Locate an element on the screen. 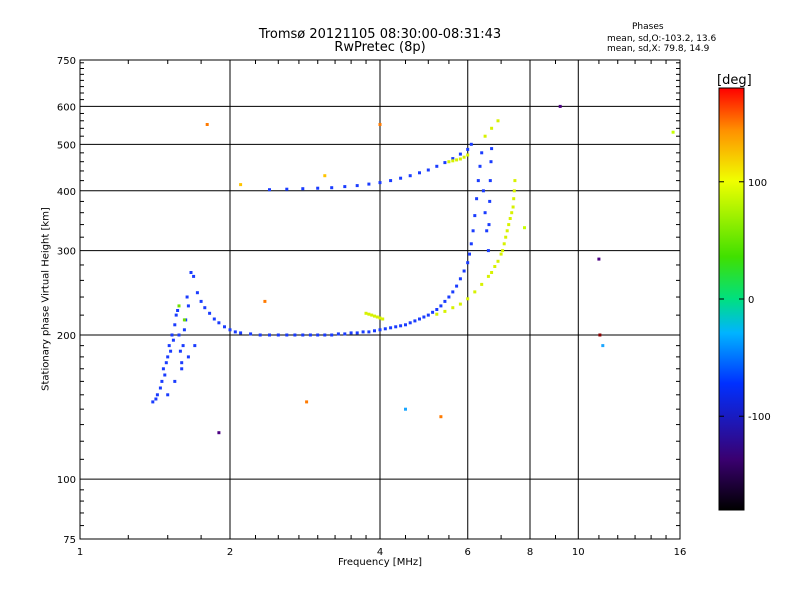 This screenshot has width=800, height=600. colorbar: [deg] 100 0 -100 is located at coordinates (744, 292).